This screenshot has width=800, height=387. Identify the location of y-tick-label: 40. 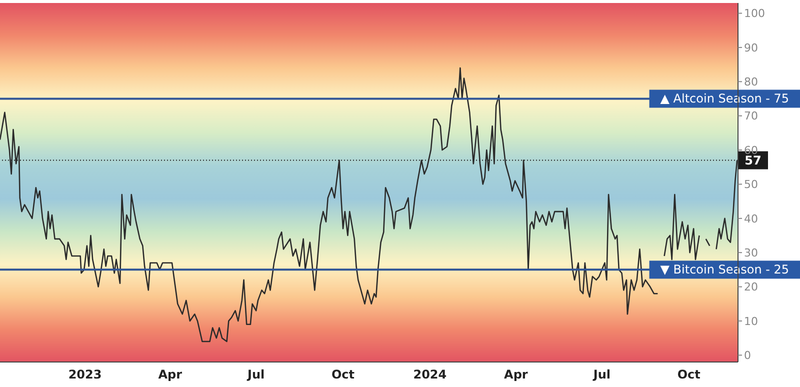
(751, 219).